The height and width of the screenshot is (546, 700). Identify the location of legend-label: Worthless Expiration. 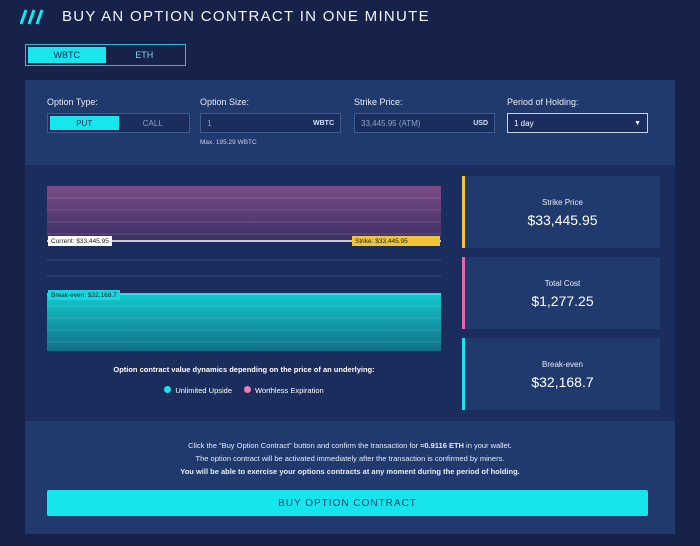
(289, 390).